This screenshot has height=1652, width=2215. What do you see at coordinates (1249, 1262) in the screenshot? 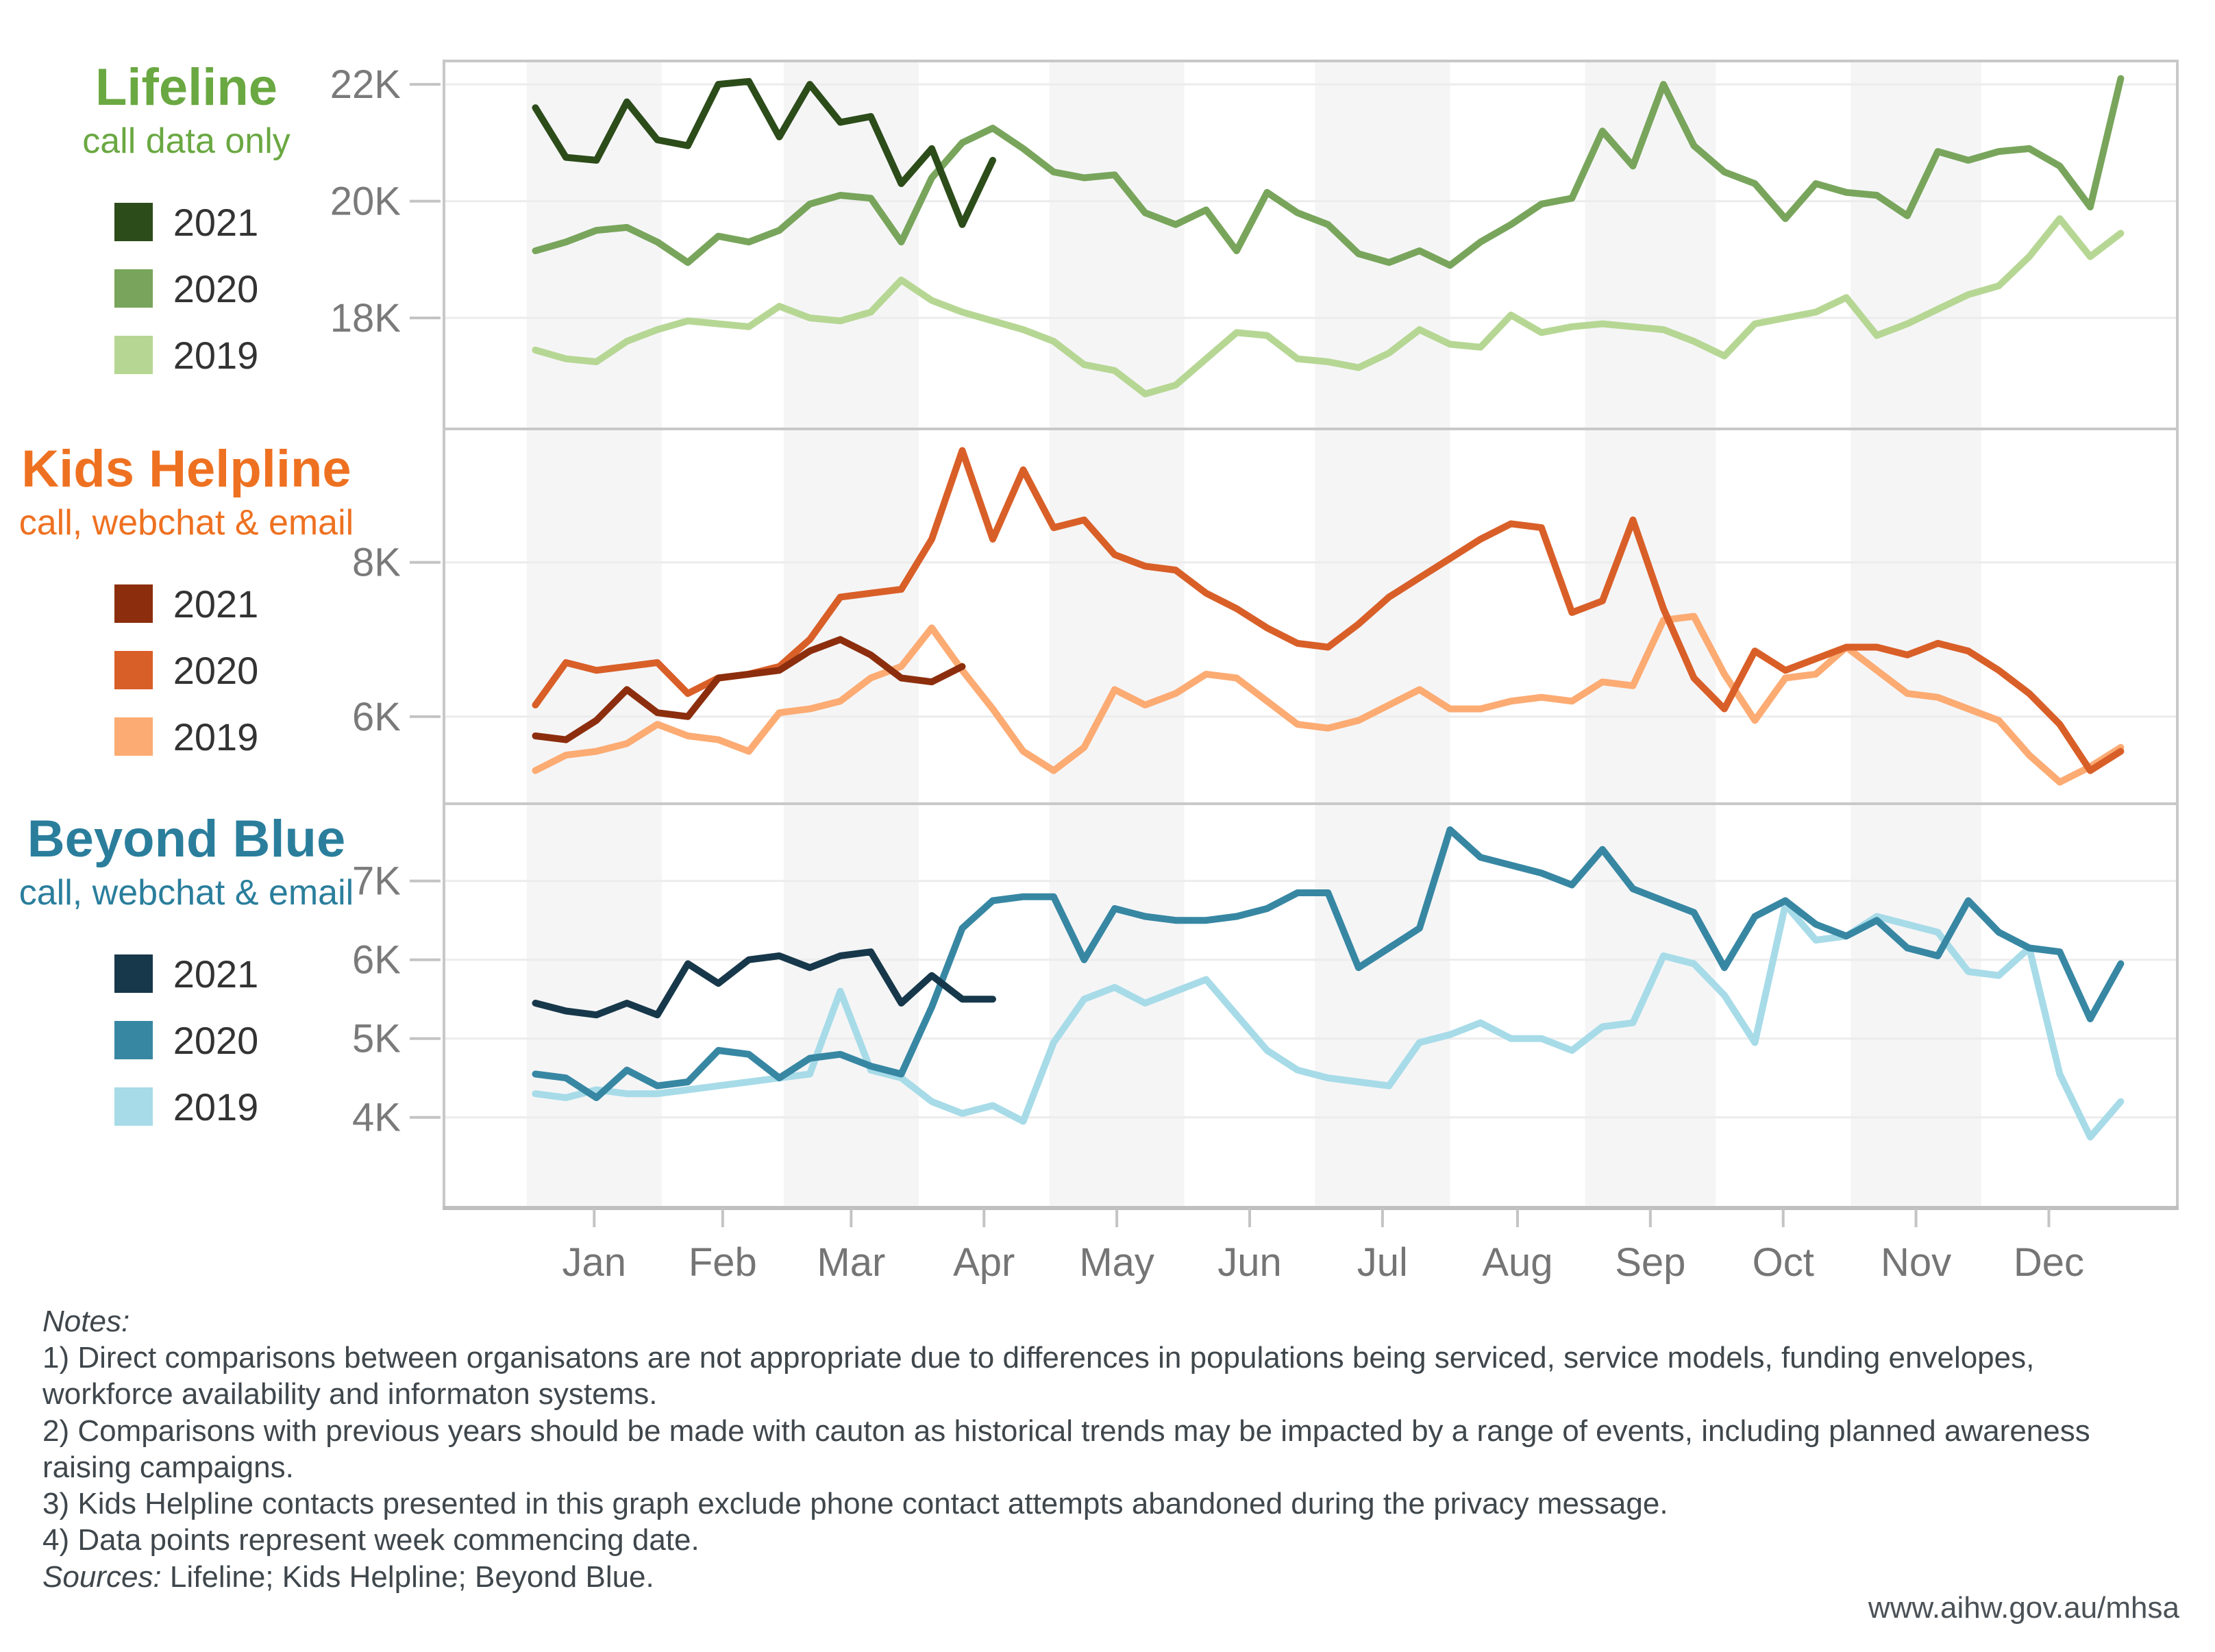
I see `month-label-Jun: Jun` at bounding box center [1249, 1262].